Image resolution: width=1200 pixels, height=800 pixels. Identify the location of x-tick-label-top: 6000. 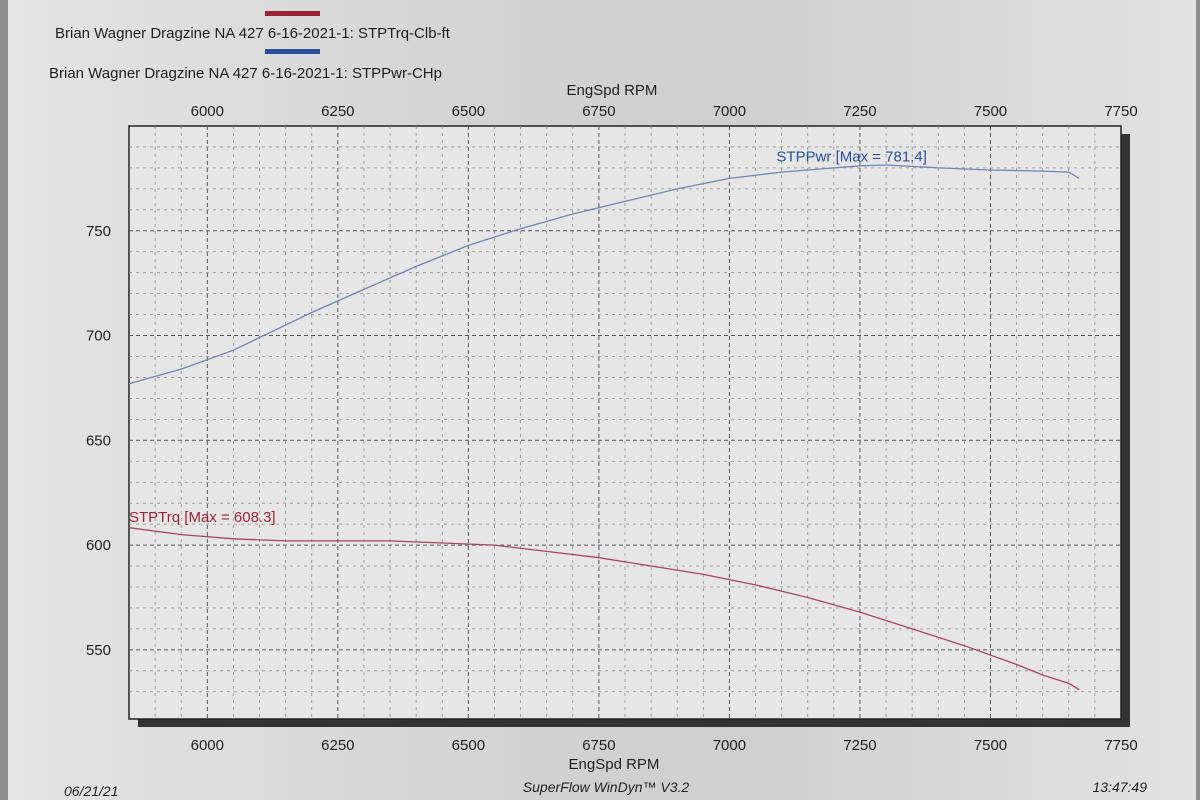
(207, 111).